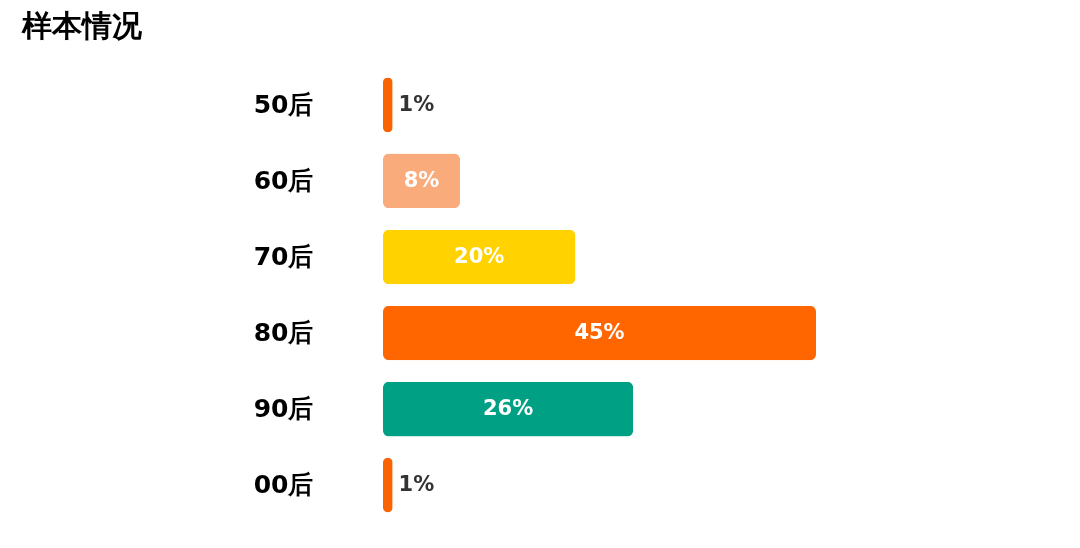 The image size is (1080, 548). I want to click on data-label: 45%, so click(599, 332).